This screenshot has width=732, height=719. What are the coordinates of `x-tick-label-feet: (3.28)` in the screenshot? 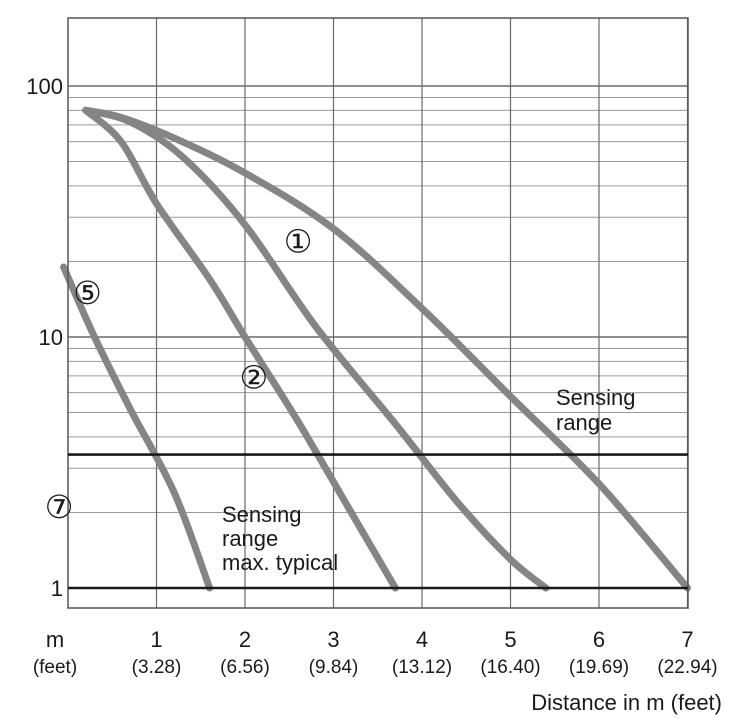 It's located at (157, 667).